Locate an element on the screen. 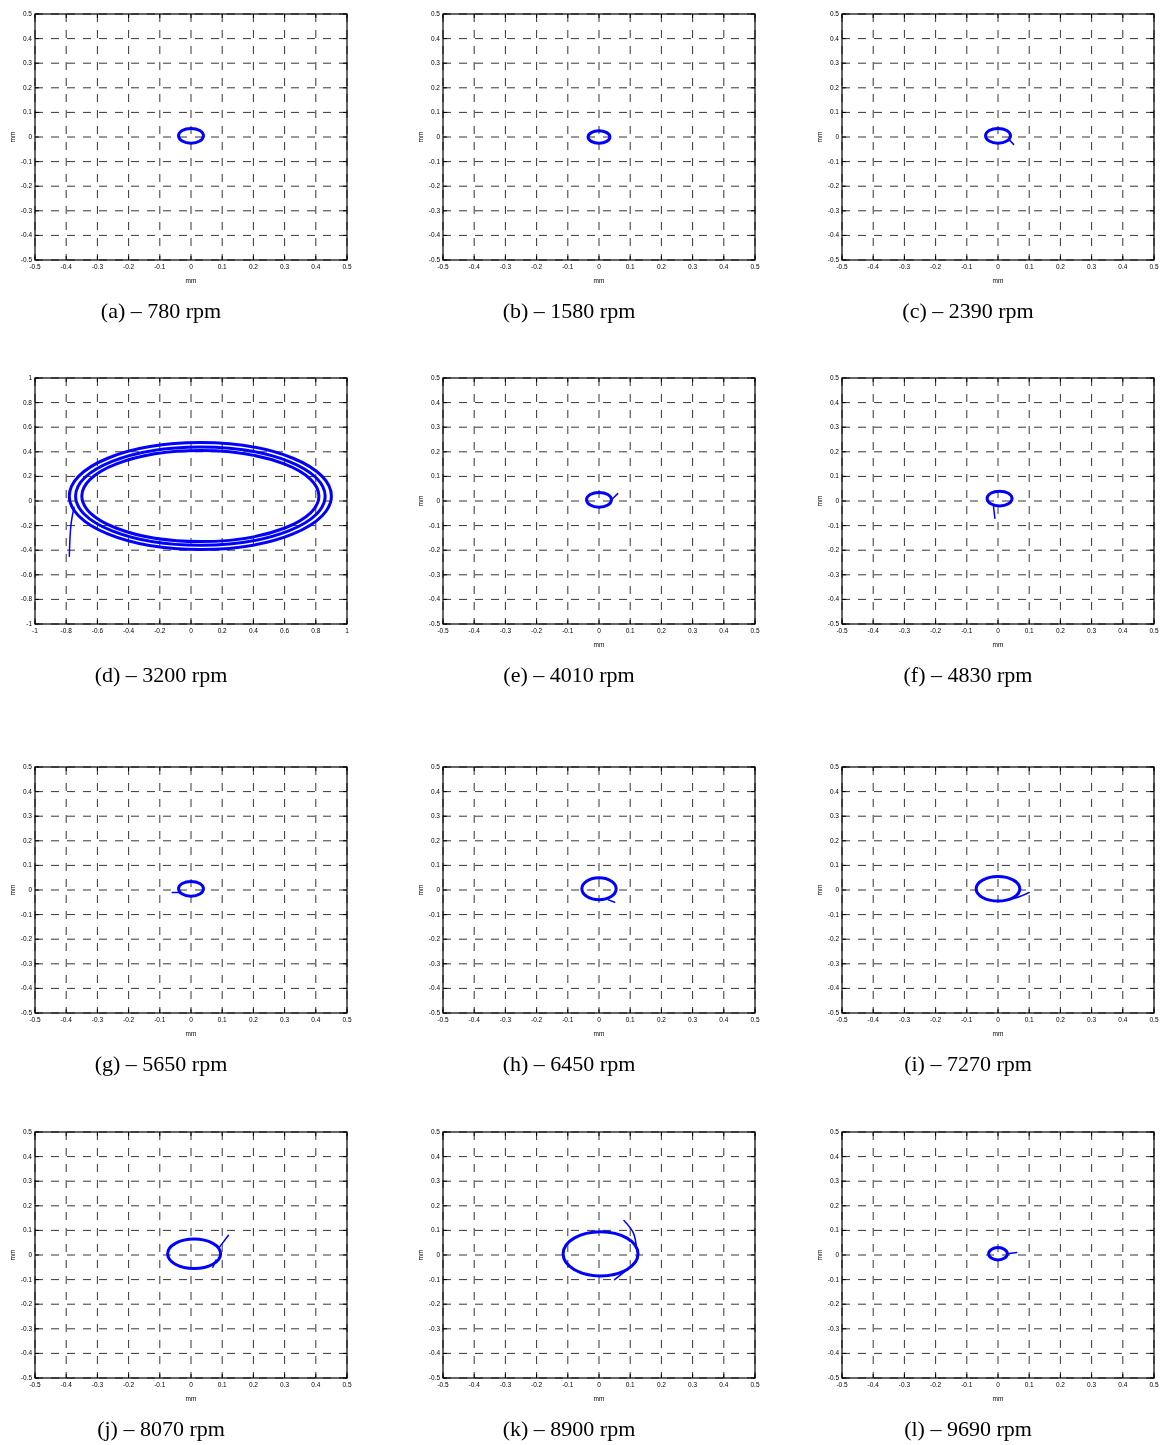 The width and height of the screenshot is (1170, 1445). text: (a) – 780 rpm is located at coordinates (161, 310).